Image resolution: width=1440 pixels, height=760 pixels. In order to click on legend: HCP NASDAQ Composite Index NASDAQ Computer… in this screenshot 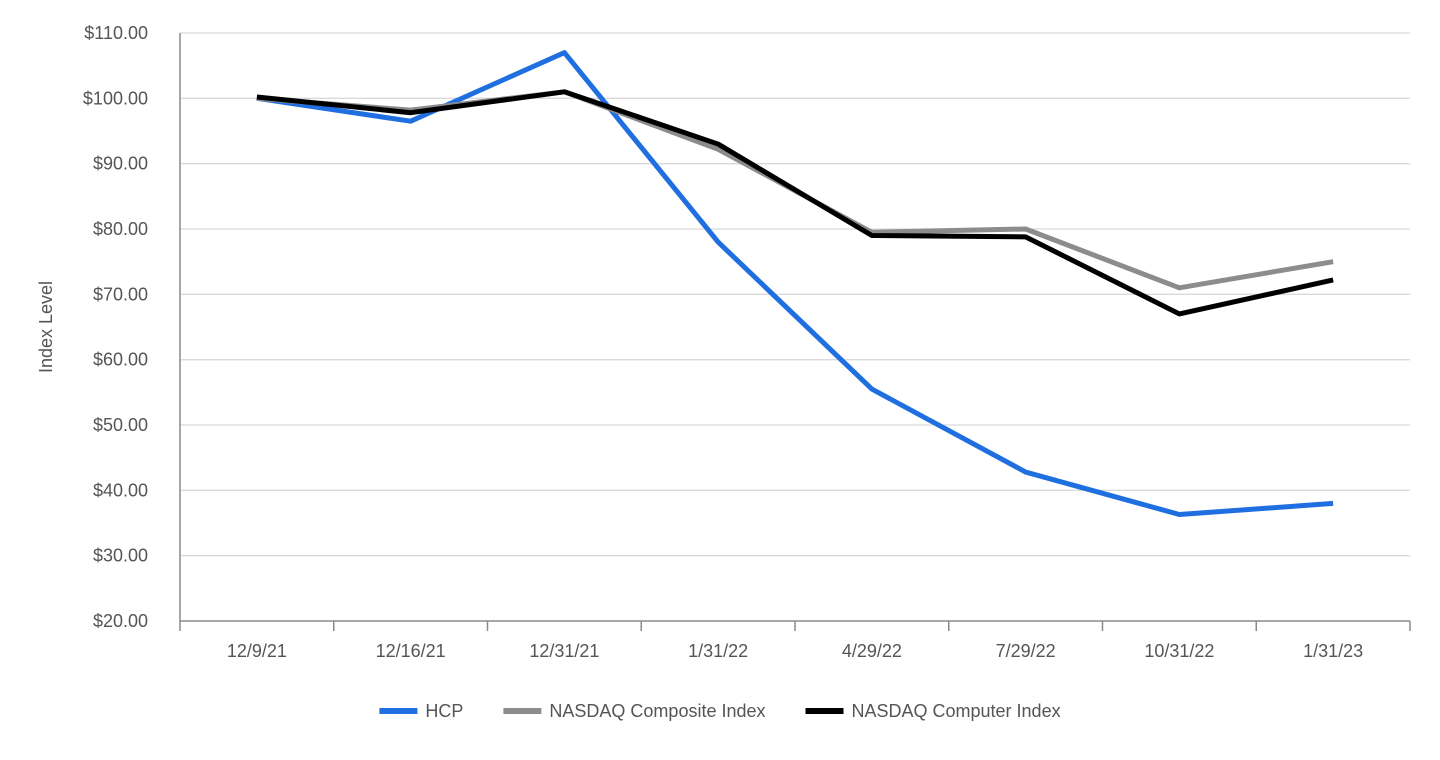, I will do `click(720, 711)`.